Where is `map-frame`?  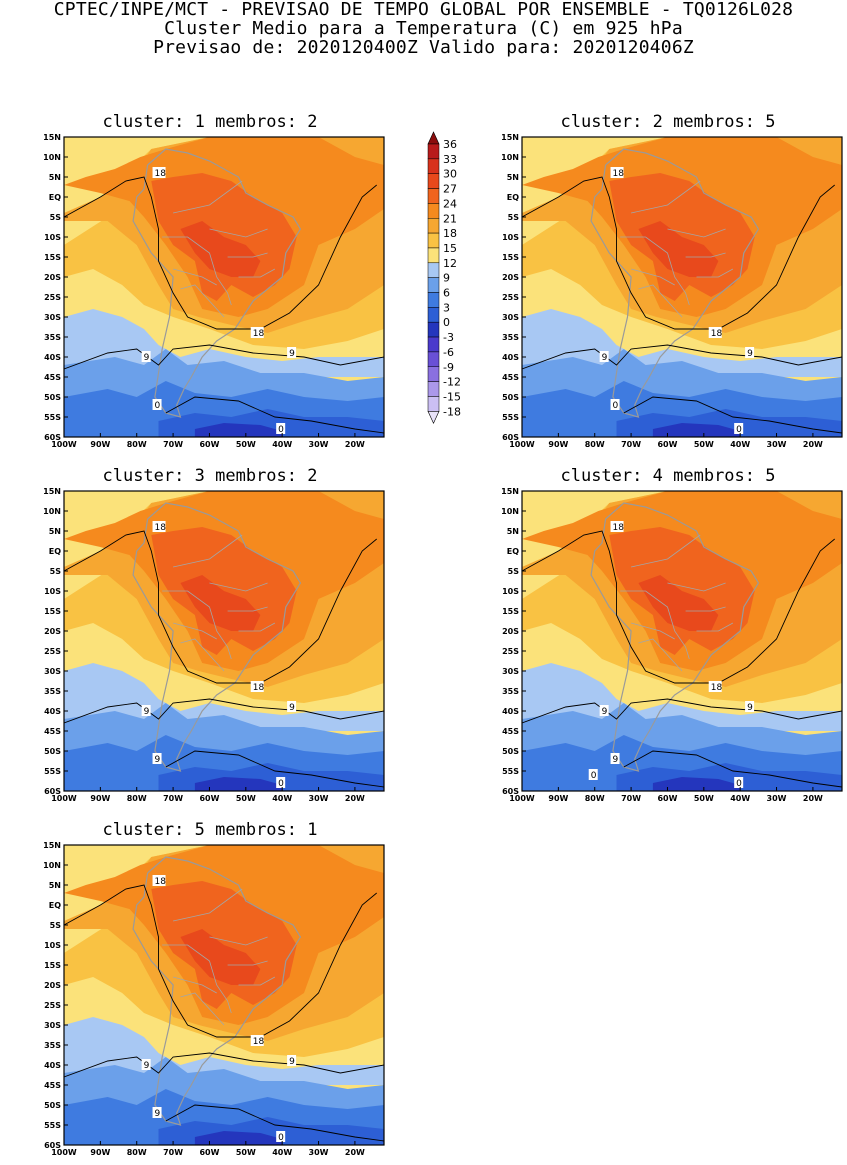 map-frame is located at coordinates (224, 995).